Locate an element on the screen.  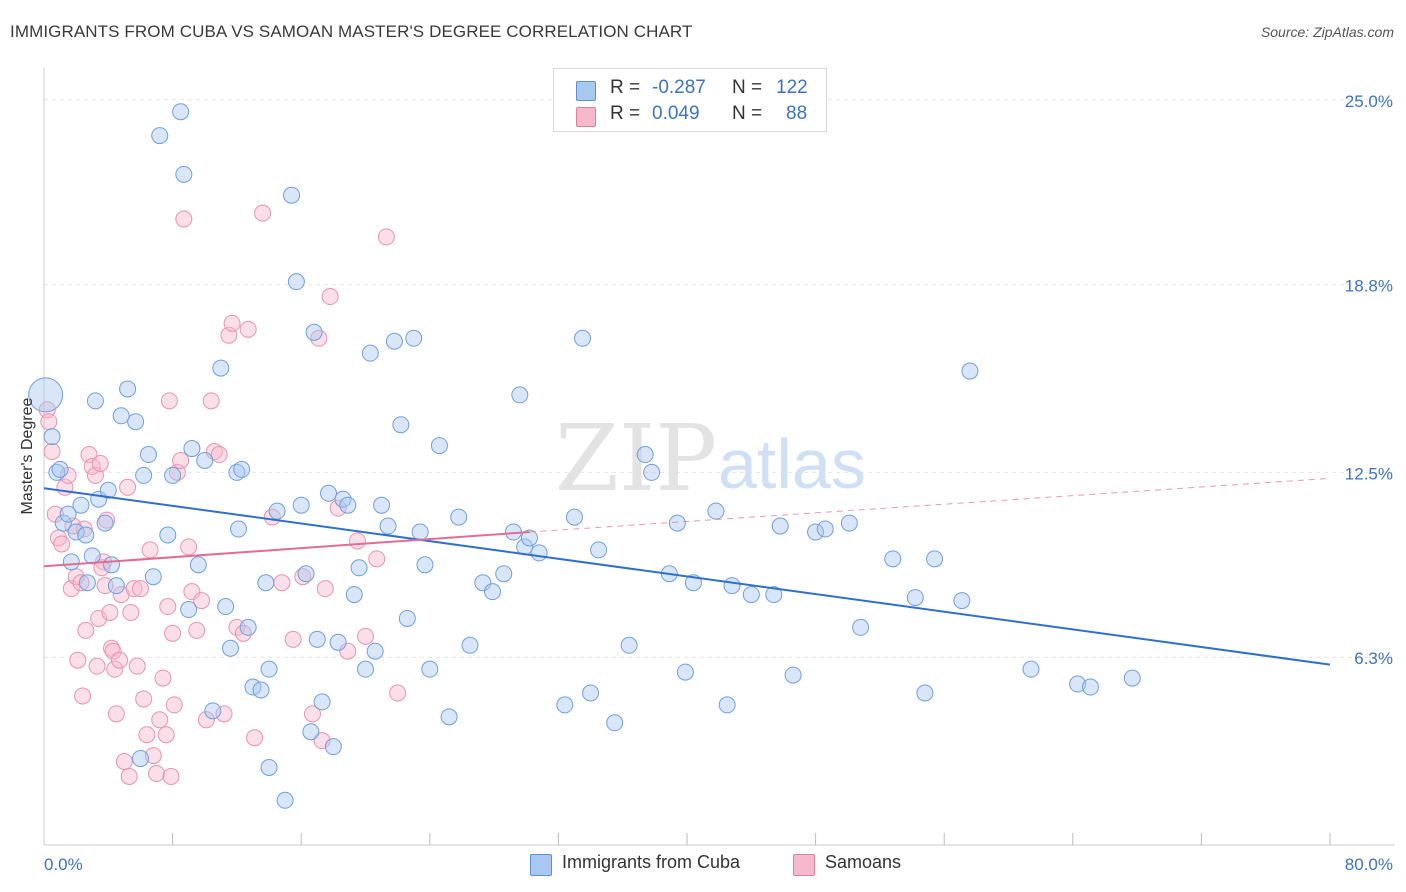
bottom-legend-label-samoans: Samoans is located at coordinates (863, 862).